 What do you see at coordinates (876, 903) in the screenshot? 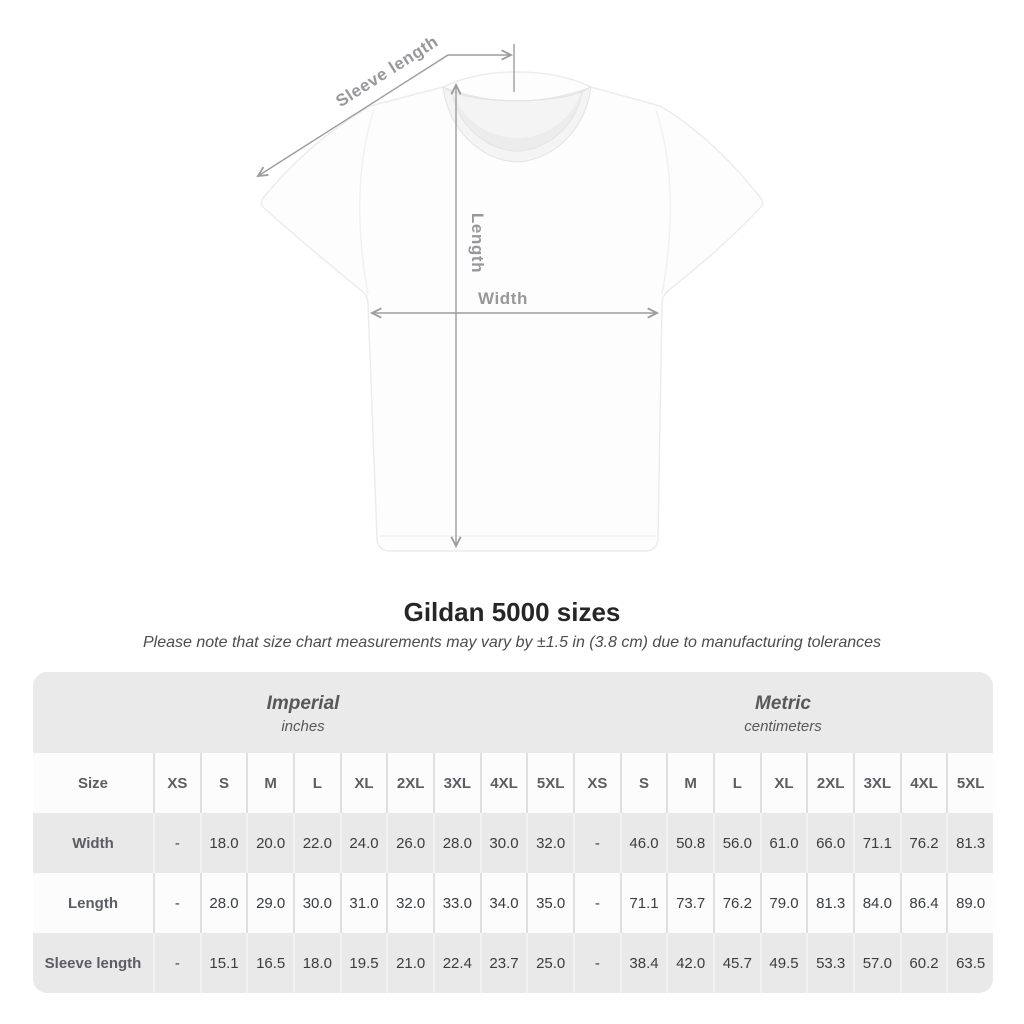
I see `table-cell: 84.0` at bounding box center [876, 903].